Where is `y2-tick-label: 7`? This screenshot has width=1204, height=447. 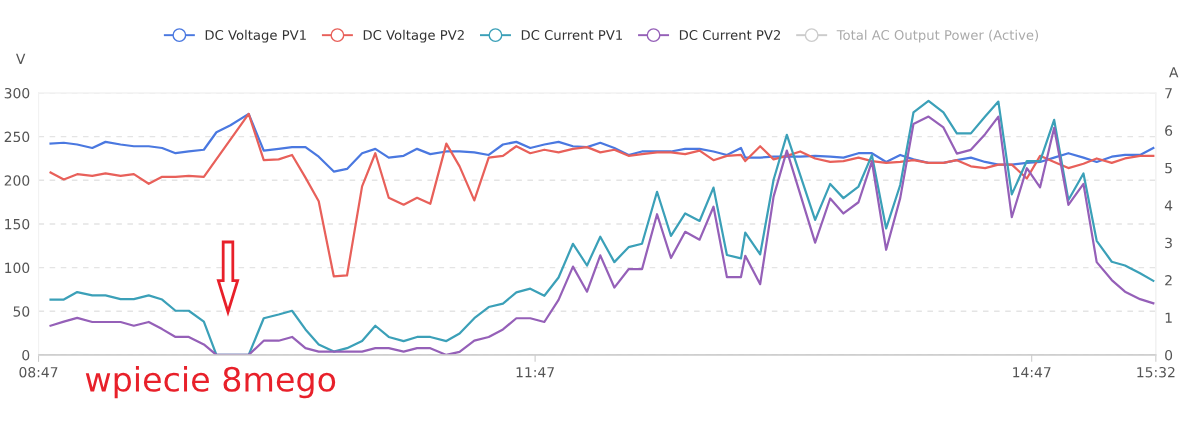 y2-tick-label: 7 is located at coordinates (1168, 93).